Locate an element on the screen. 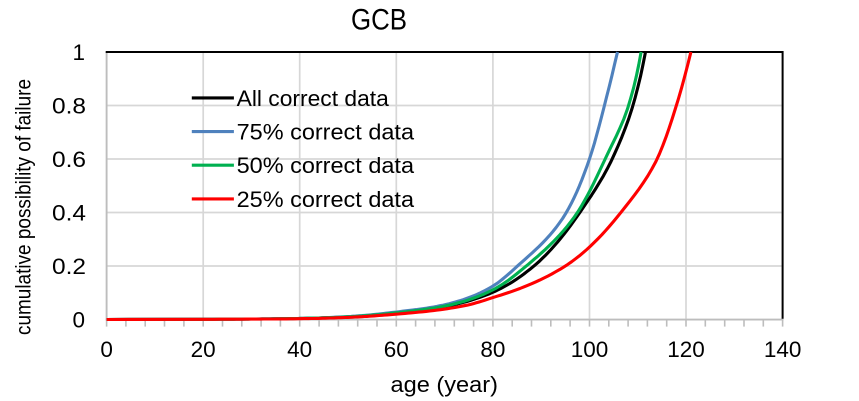 This screenshot has width=859, height=401. svg-text: 1 is located at coordinates (78, 52).